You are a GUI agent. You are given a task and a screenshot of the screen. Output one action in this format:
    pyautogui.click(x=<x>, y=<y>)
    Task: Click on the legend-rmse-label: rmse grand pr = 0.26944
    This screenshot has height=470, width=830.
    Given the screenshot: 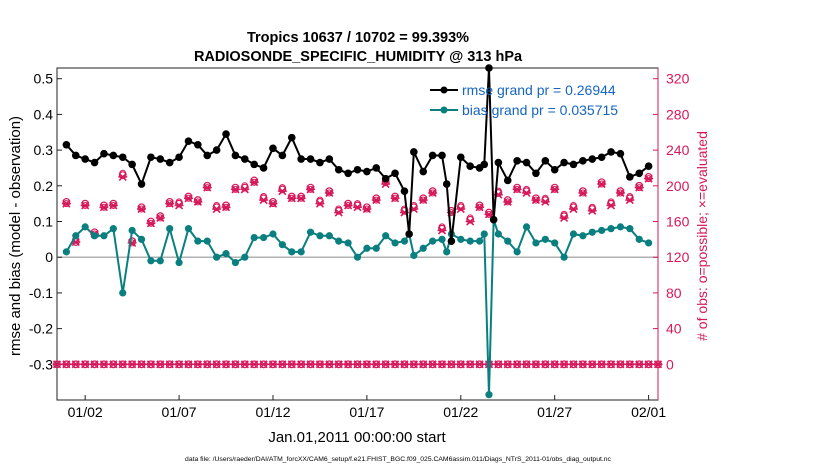 What is the action you would take?
    pyautogui.click(x=539, y=90)
    